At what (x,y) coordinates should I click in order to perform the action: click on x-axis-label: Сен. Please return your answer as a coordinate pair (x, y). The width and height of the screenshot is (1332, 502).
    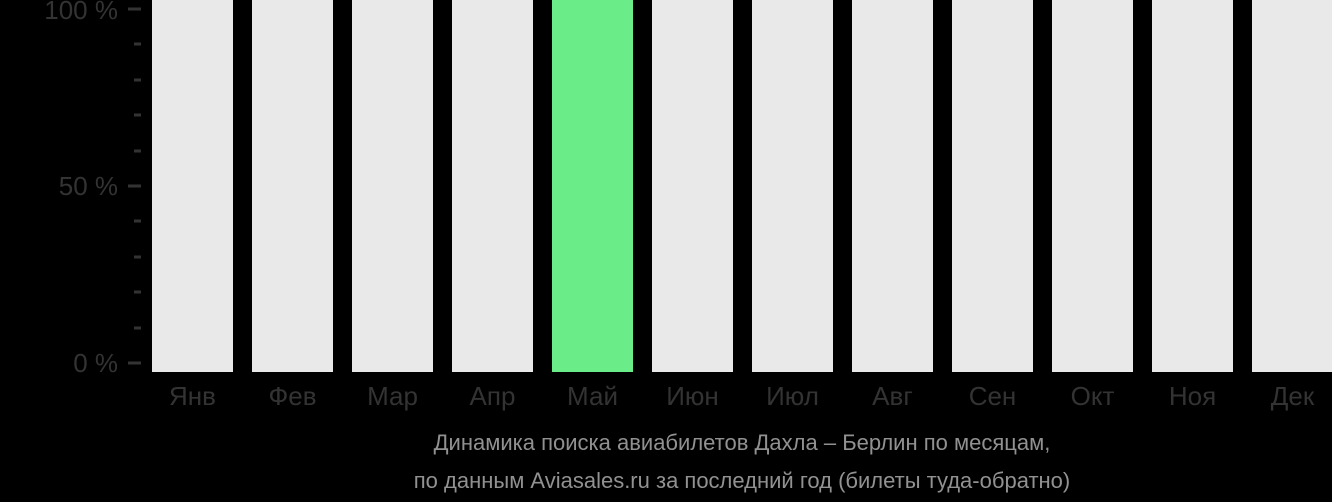
    Looking at the image, I should click on (992, 396).